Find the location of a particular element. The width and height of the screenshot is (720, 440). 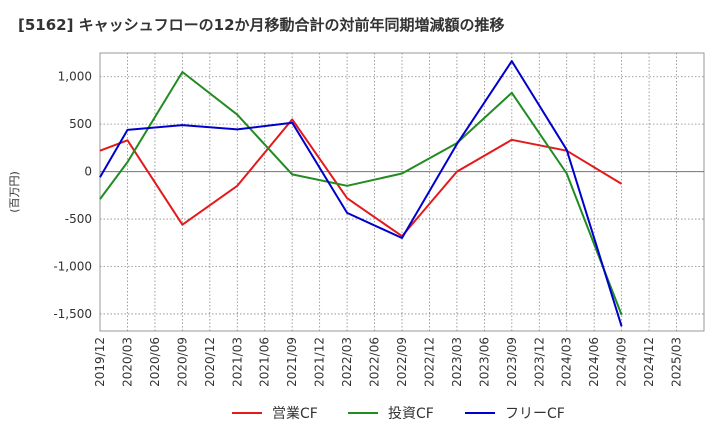

y-tick-label: 1,000 is located at coordinates (75, 77).